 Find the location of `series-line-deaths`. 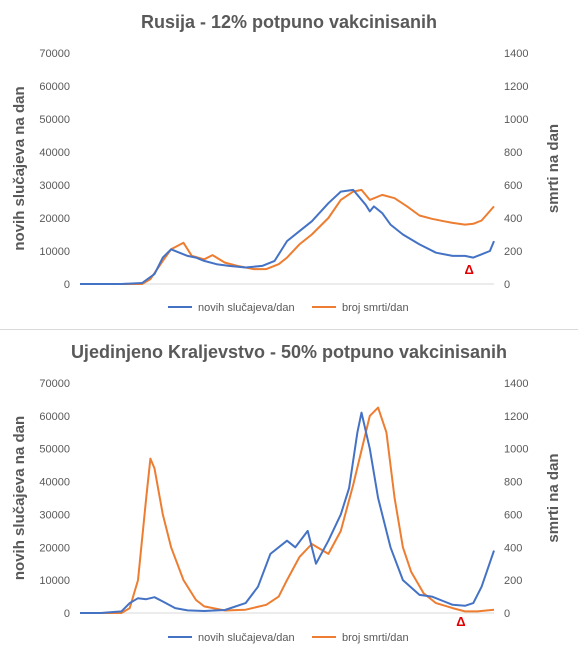

series-line-deaths is located at coordinates (287, 236).